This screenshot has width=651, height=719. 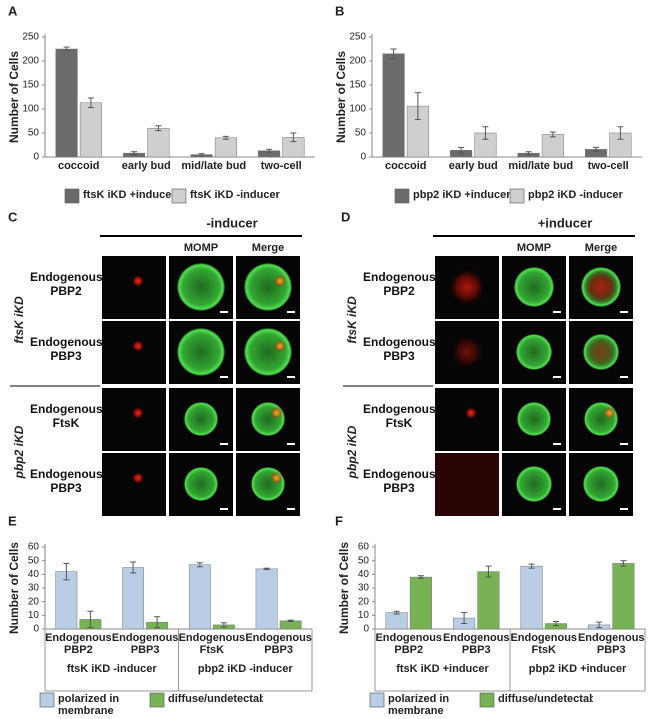 I want to click on legend-label-box: ftsK iKD -inducer, so click(x=235, y=195).